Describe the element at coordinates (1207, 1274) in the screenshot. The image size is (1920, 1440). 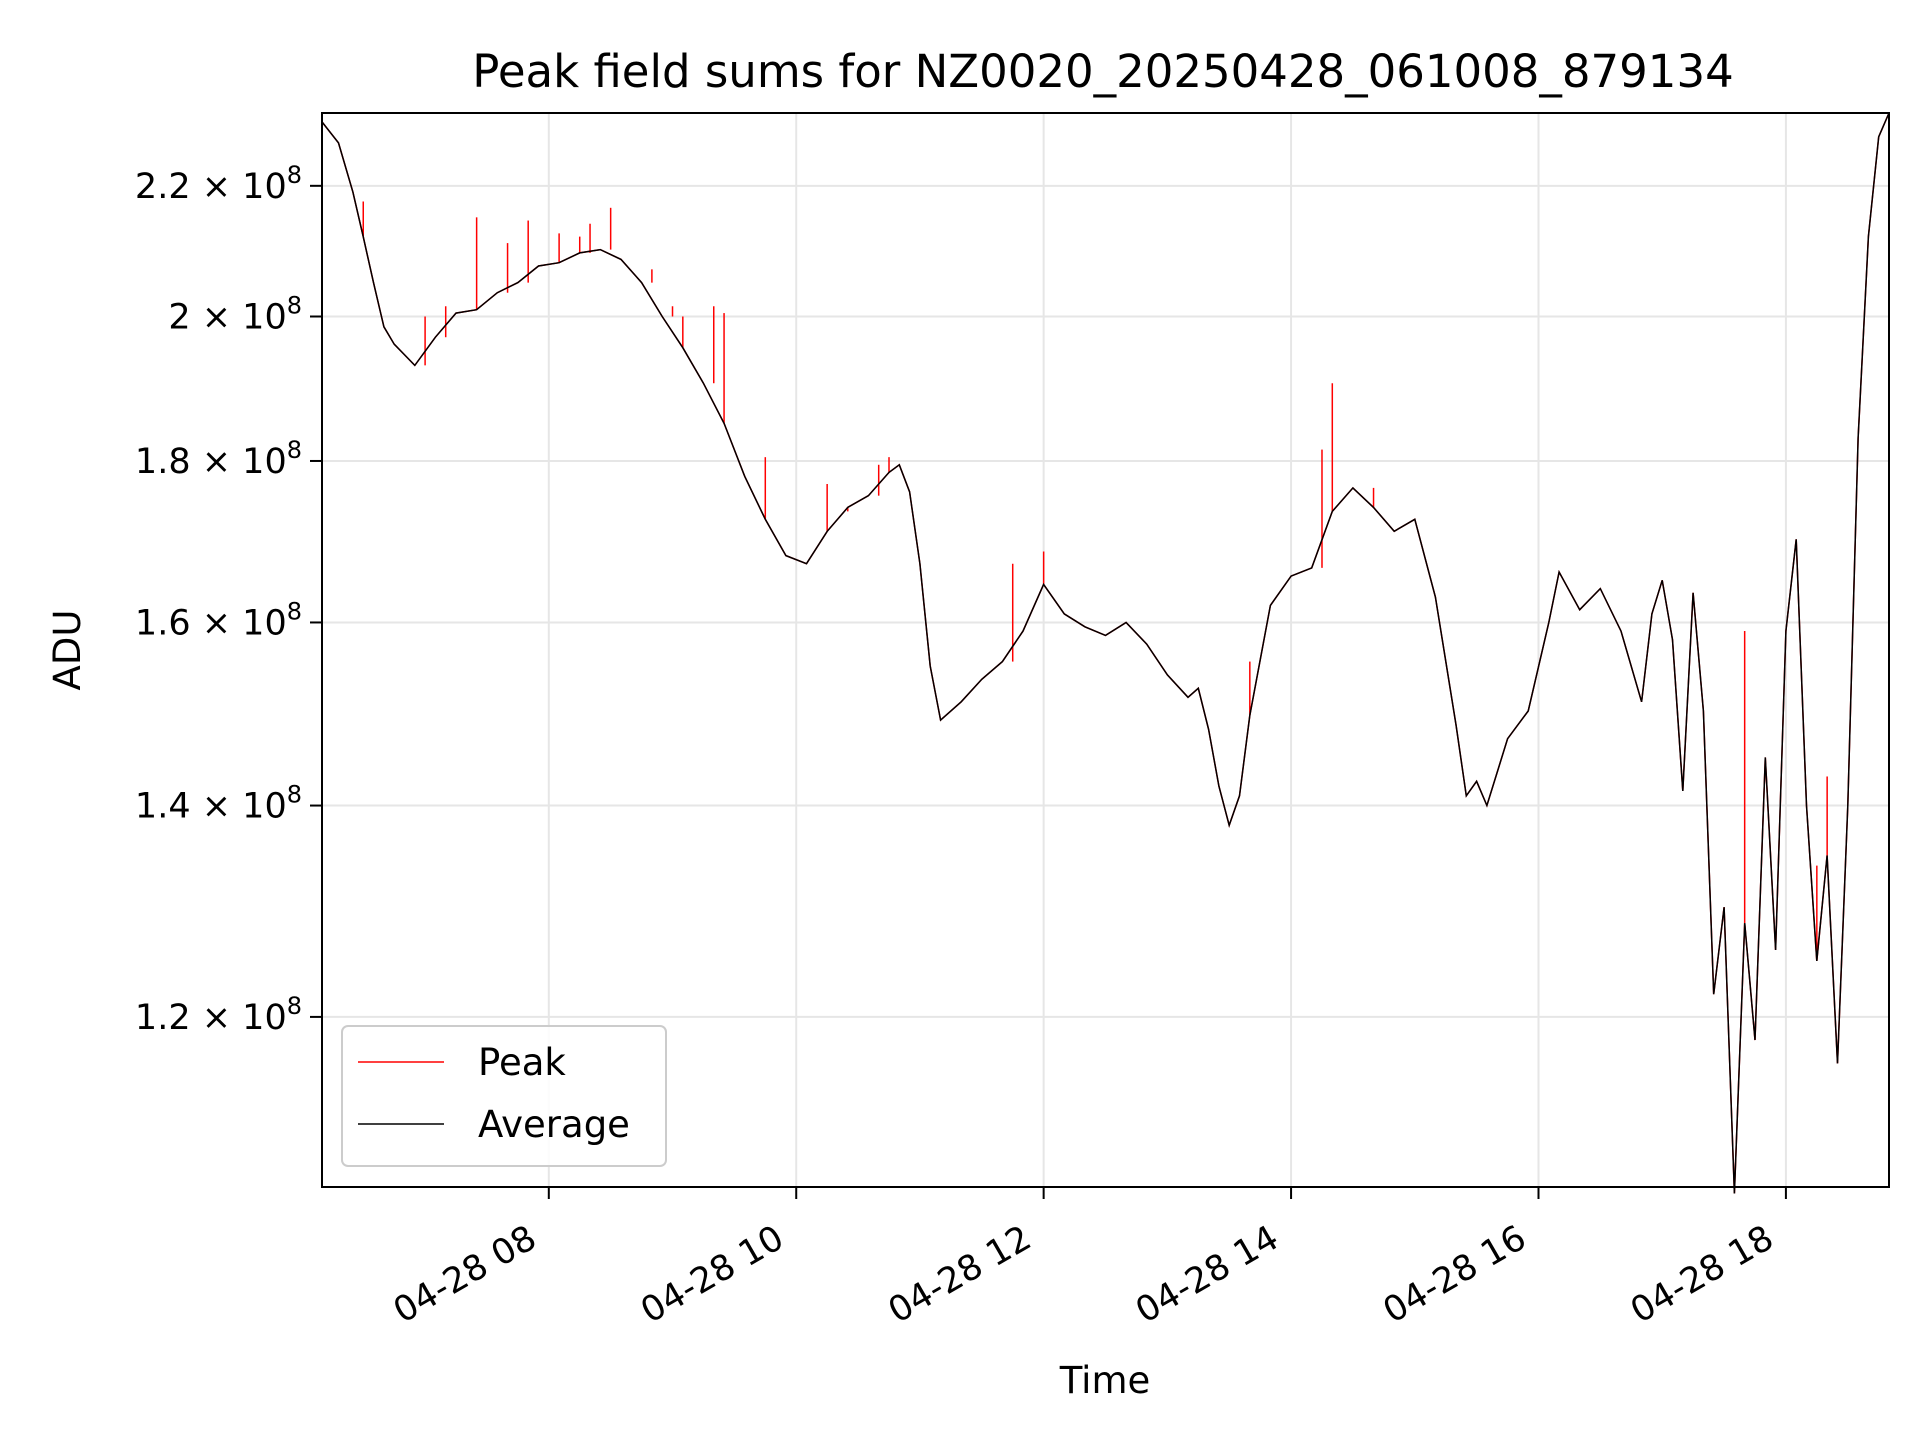
I see `x-tick-label: 04-28 14` at that location.